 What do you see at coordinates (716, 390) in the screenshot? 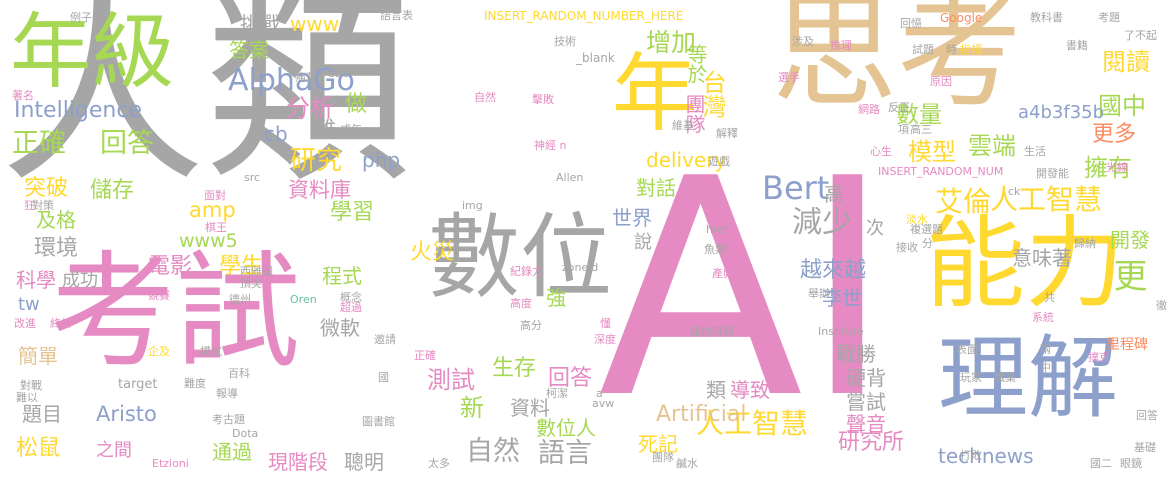
I see `word: 類` at bounding box center [716, 390].